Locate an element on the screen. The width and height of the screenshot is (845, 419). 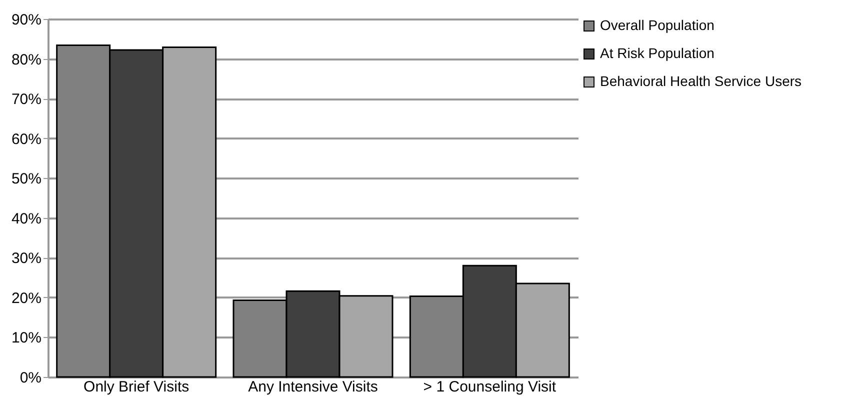
y-tick-label: 10% is located at coordinates (26, 338).